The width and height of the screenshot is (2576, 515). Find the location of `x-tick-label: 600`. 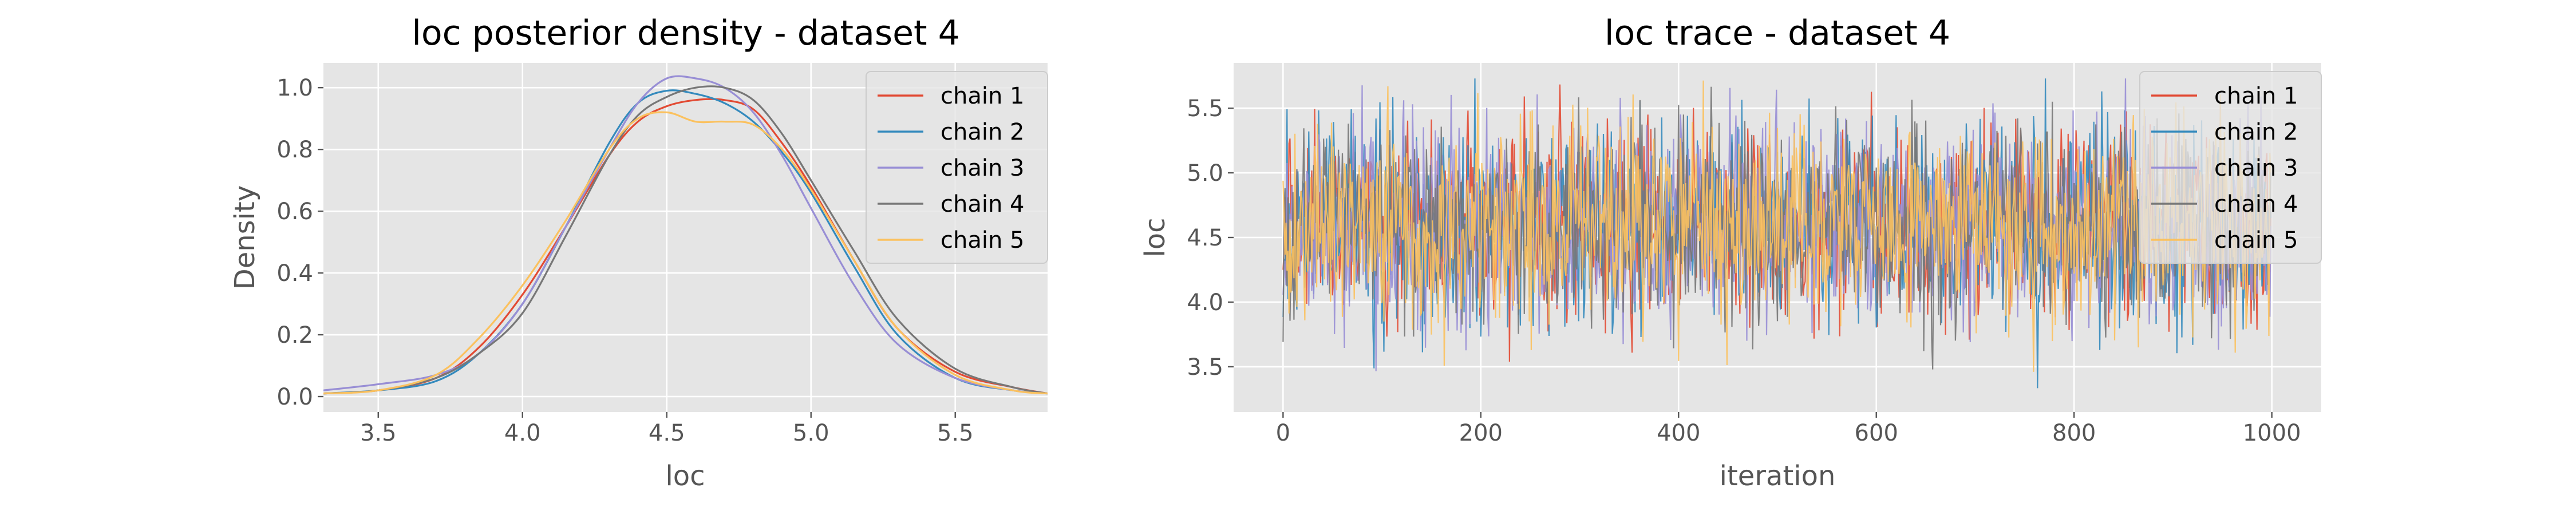

x-tick-label: 600 is located at coordinates (1876, 433).